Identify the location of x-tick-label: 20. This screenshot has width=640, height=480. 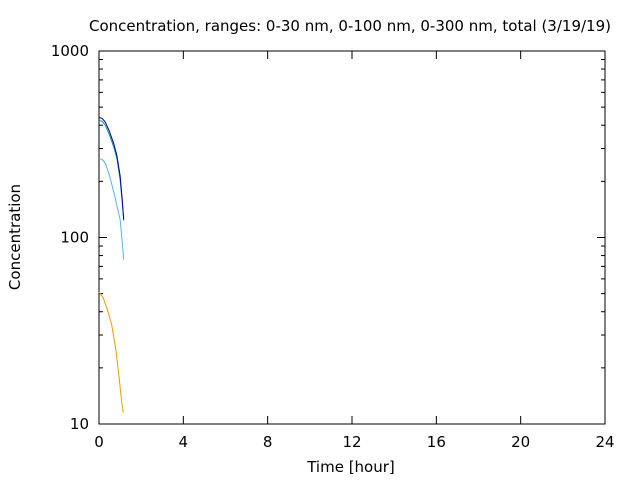
(520, 442).